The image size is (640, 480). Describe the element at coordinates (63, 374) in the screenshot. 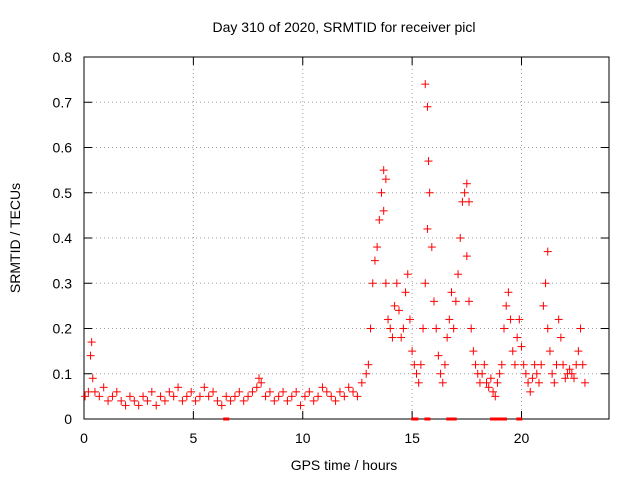

I see `y-tick-label: 0.1` at that location.